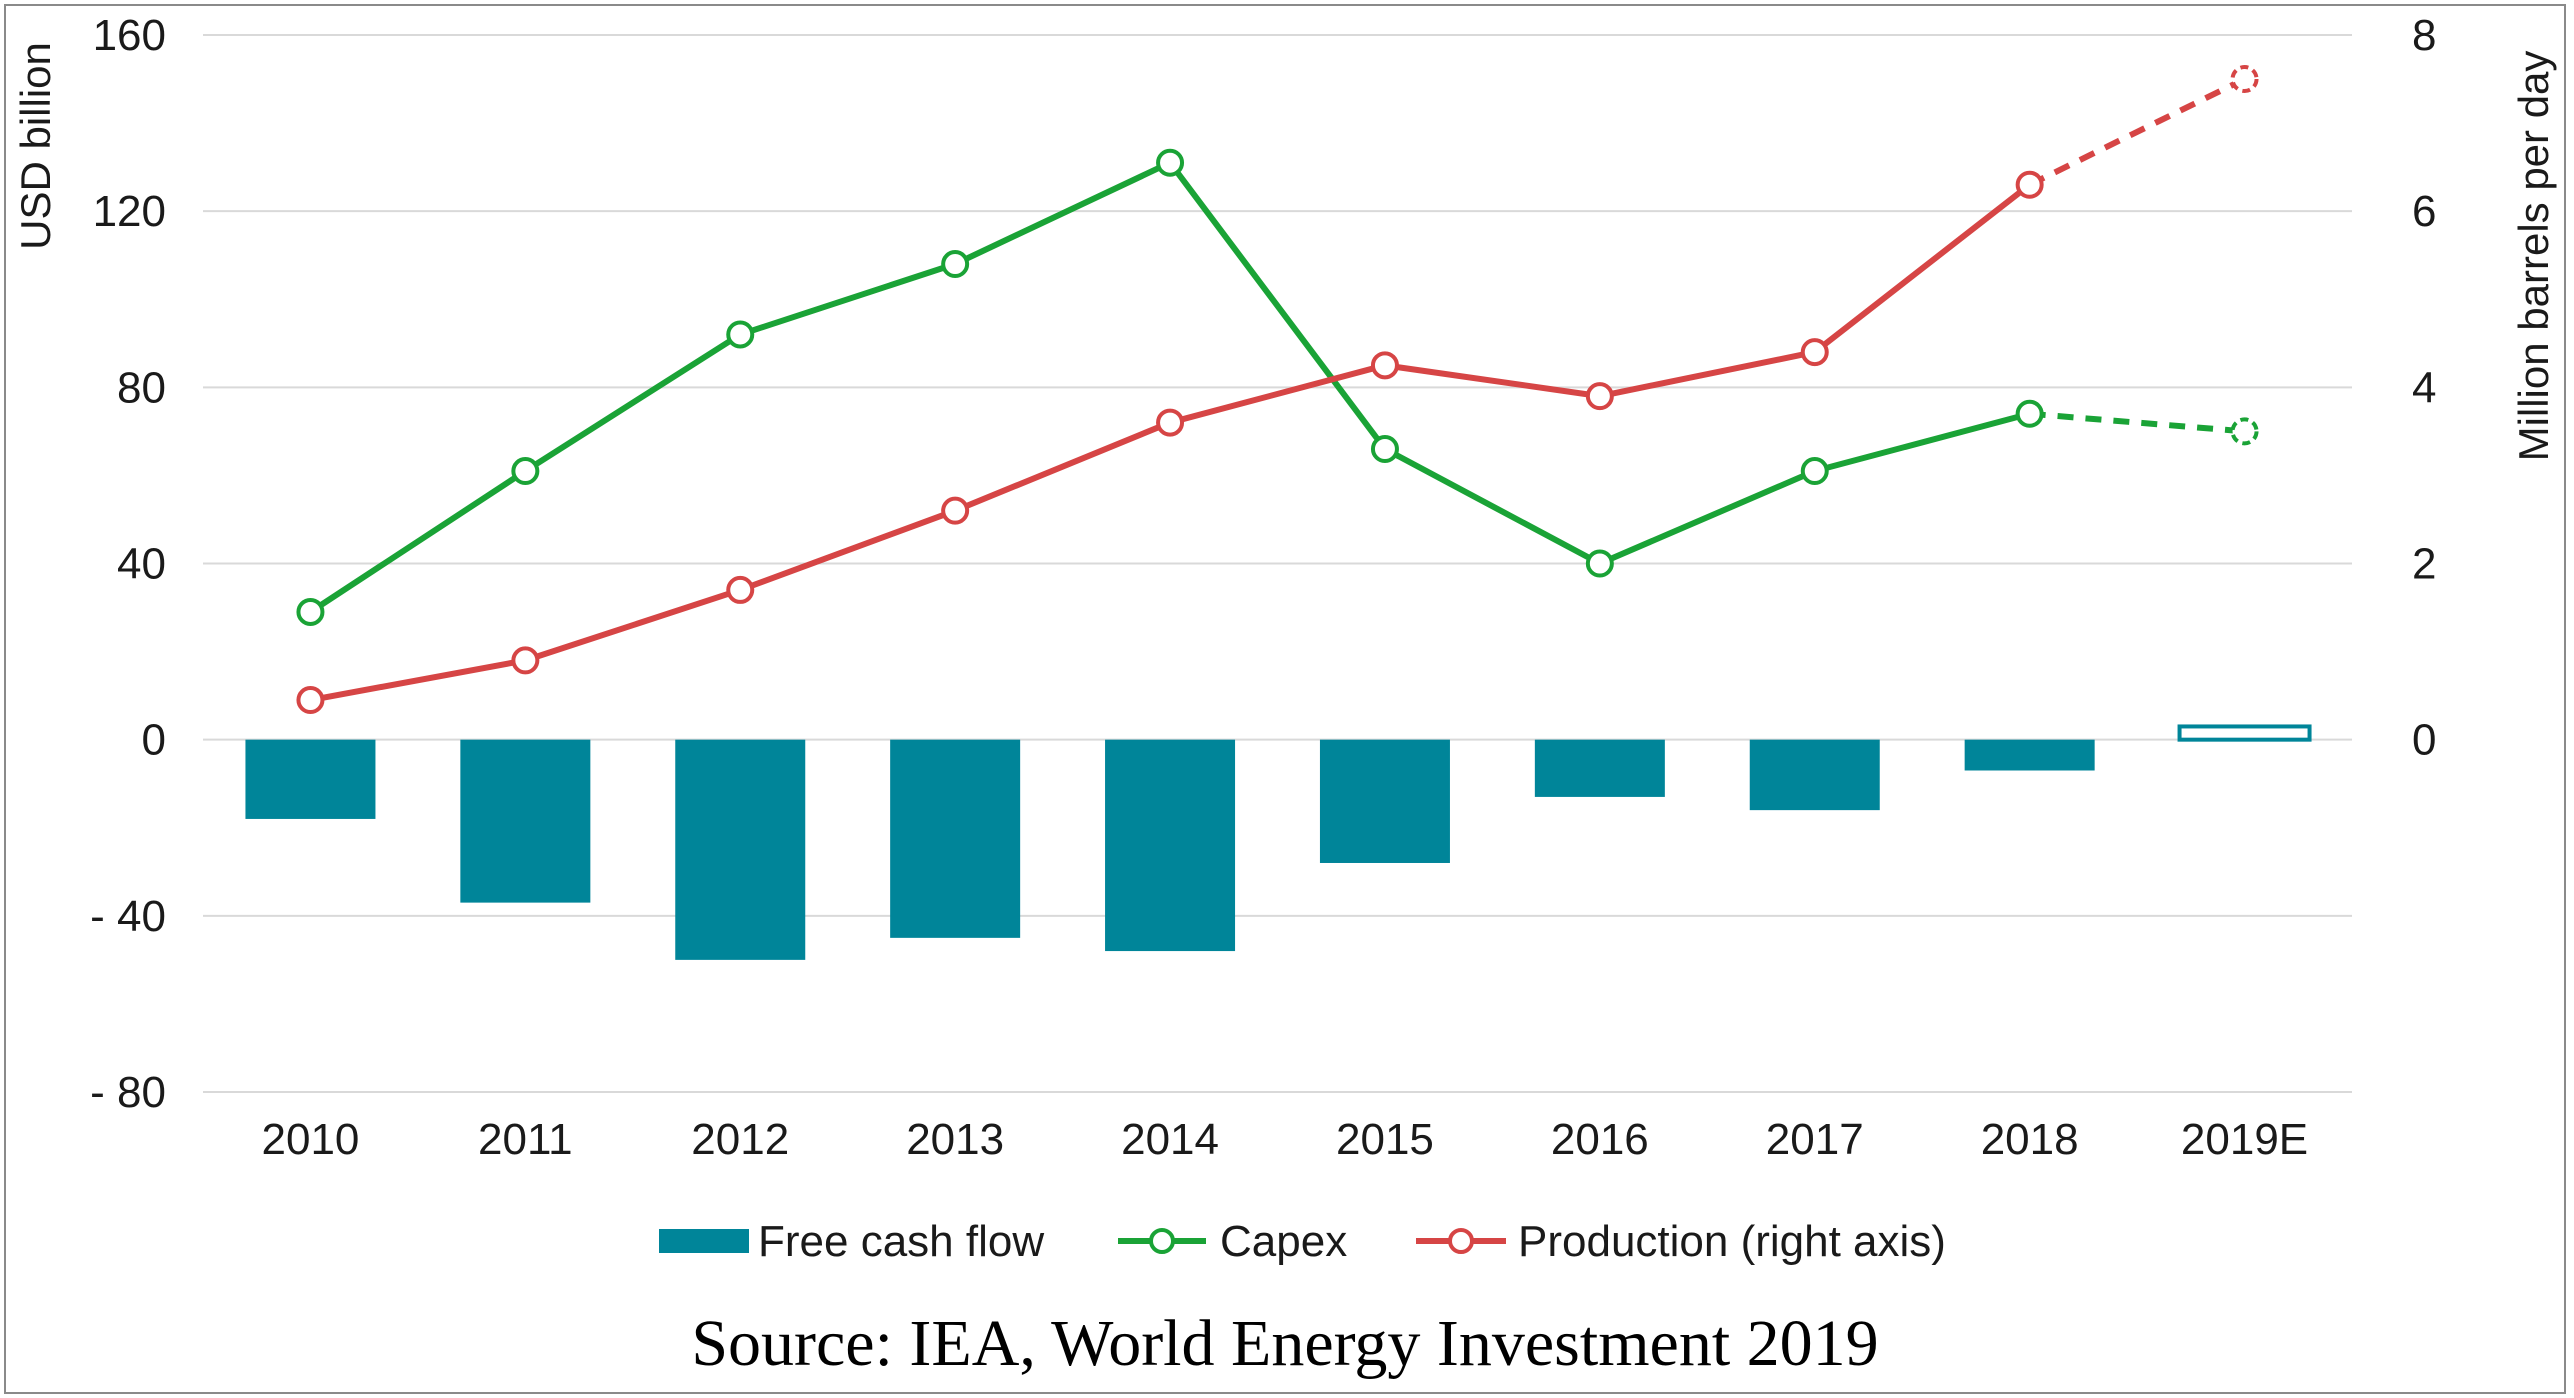 The height and width of the screenshot is (1398, 2574). I want to click on x-tick-label: 2011, so click(525, 1139).